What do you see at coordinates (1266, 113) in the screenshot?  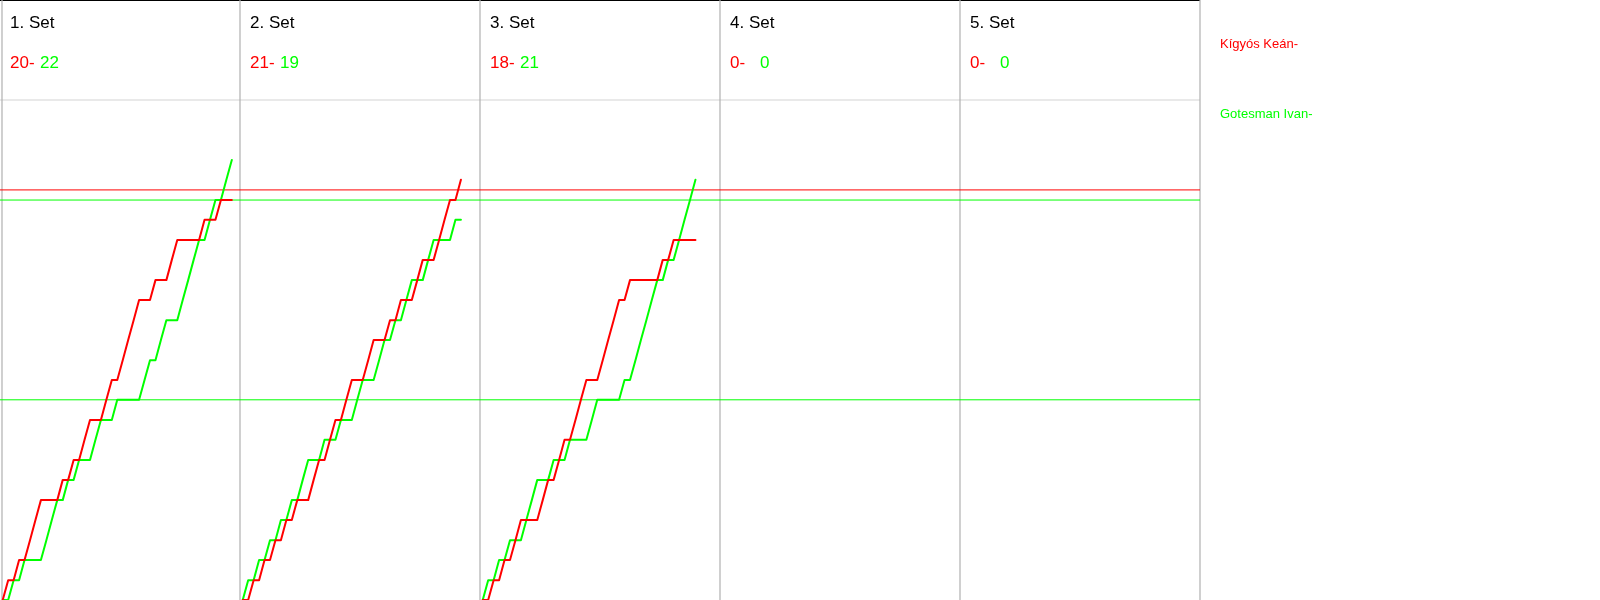 I see `text: Gotesman Ivan-` at bounding box center [1266, 113].